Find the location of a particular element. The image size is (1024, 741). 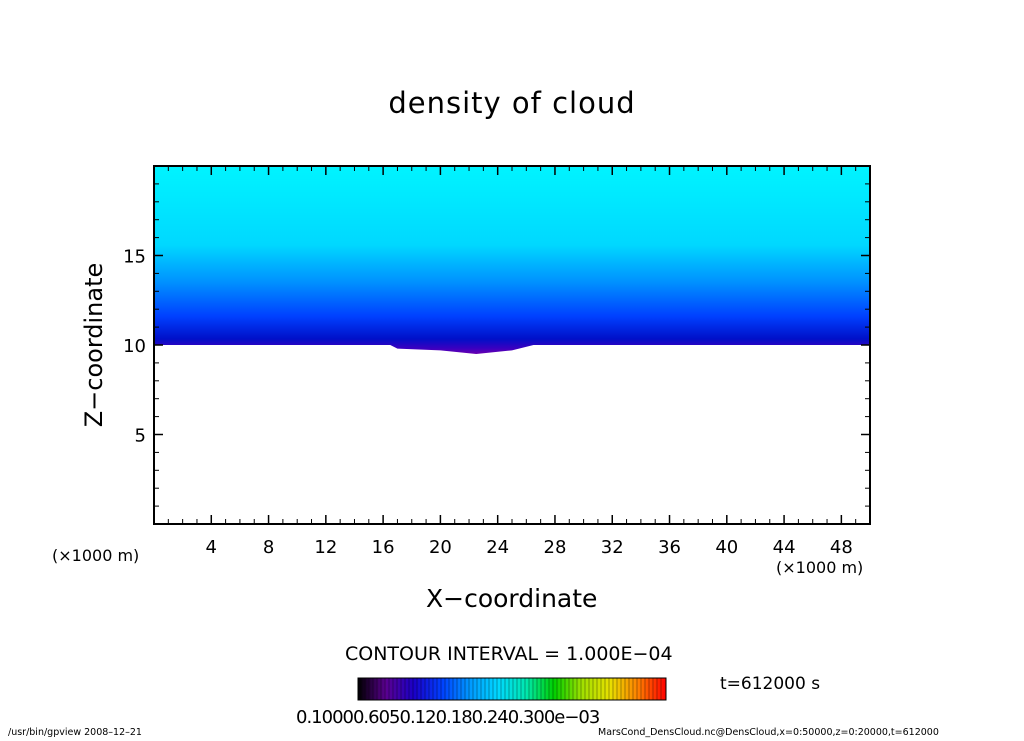

chart-title: density of cloud is located at coordinates (512, 103).